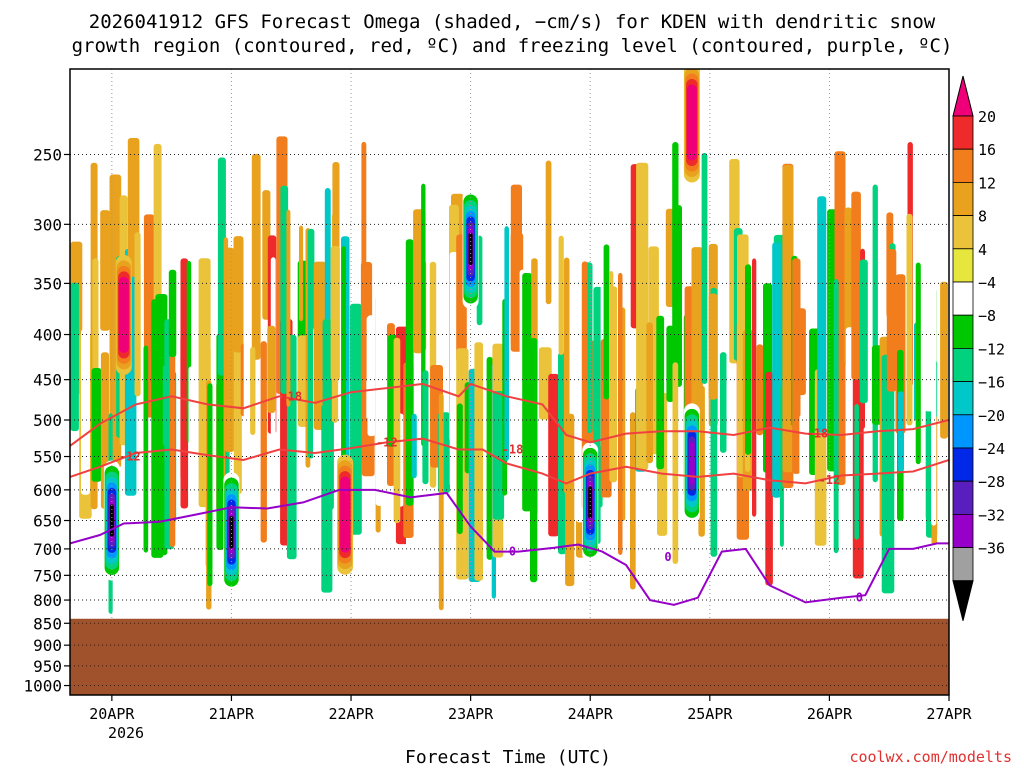 This screenshot has height=768, width=1024. What do you see at coordinates (531, 709) in the screenshot?
I see `x-axis: 20APR 21APR 22APR 23APR 24APR 25APR 26APR 27APR` at bounding box center [531, 709].